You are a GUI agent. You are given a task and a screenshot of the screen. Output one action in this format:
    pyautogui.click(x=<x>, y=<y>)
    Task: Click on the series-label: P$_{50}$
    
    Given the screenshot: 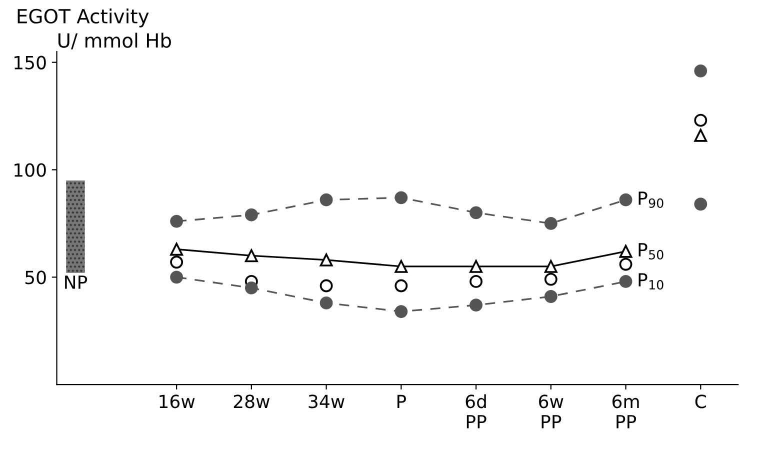 What is the action you would take?
    pyautogui.click(x=651, y=251)
    